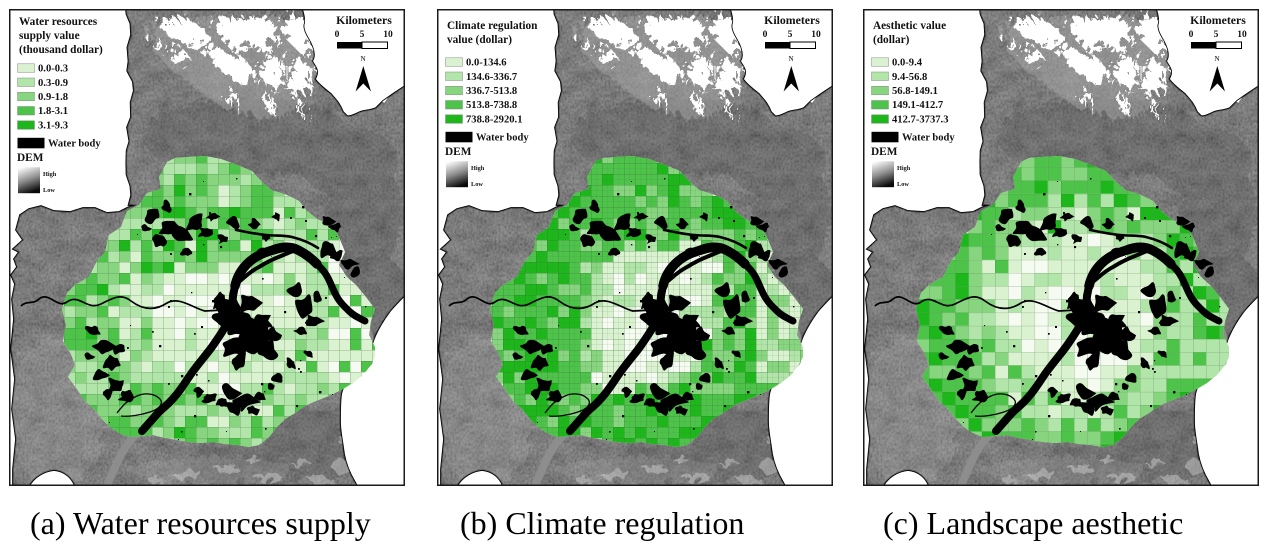  What do you see at coordinates (49, 36) in the screenshot?
I see `svg-text: supply value` at bounding box center [49, 36].